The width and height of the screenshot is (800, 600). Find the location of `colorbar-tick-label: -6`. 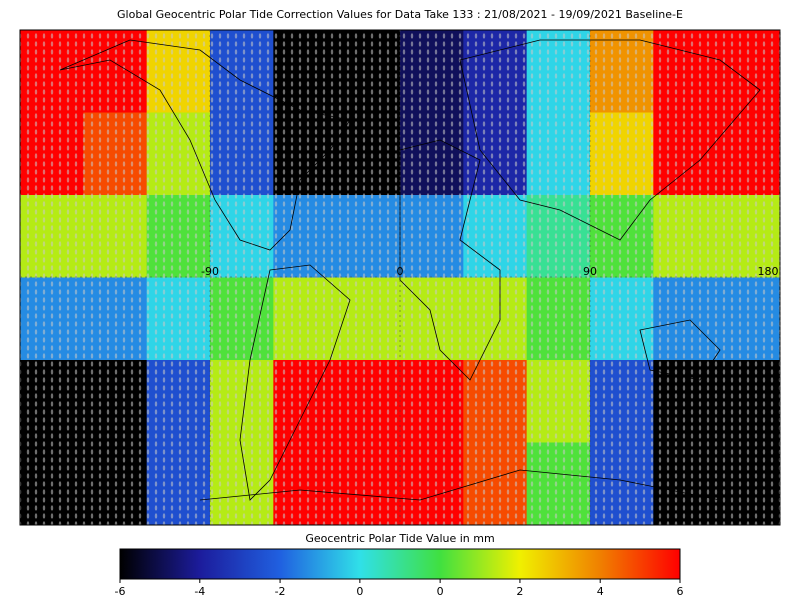

colorbar-tick-label: -6 is located at coordinates (120, 591).